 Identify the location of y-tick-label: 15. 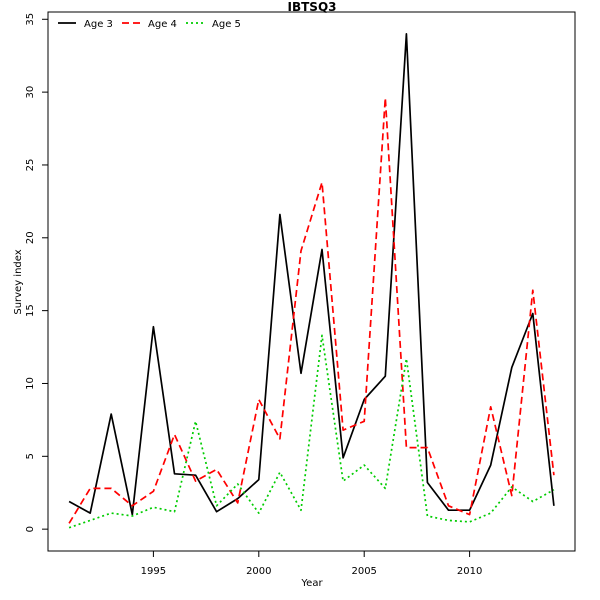
(30, 310).